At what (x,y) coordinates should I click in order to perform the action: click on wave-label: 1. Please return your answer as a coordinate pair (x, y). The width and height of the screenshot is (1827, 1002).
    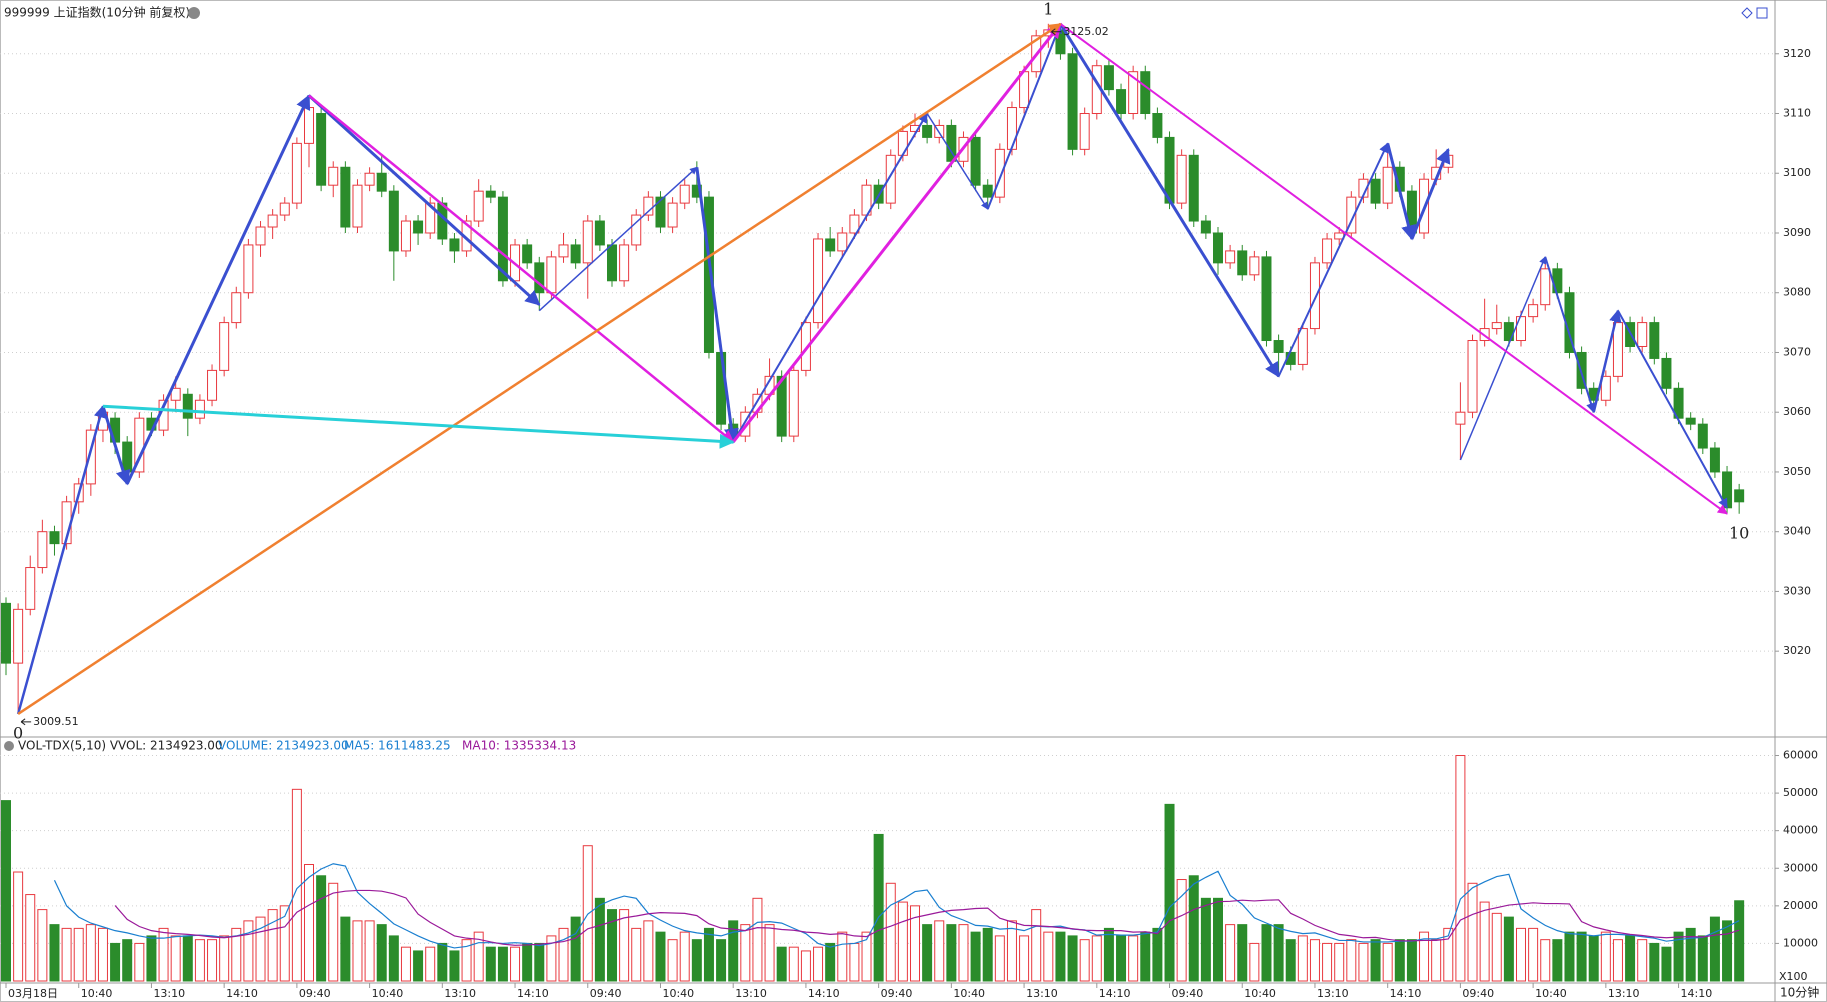
    Looking at the image, I should click on (1048, 9).